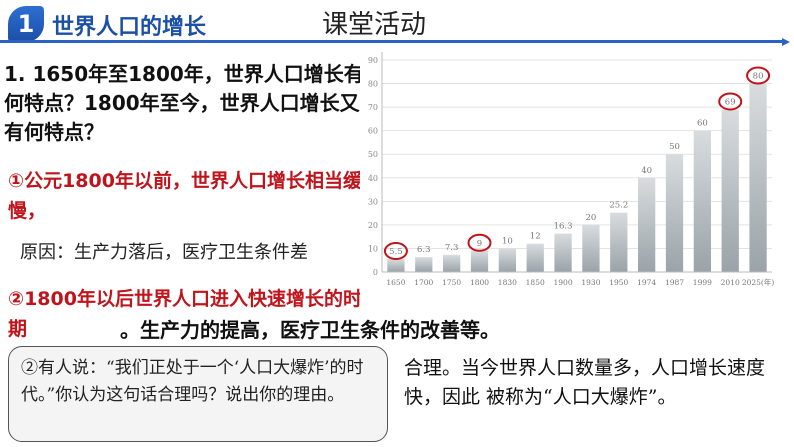  What do you see at coordinates (374, 25) in the screenshot?
I see `page-title: 课堂活动` at bounding box center [374, 25].